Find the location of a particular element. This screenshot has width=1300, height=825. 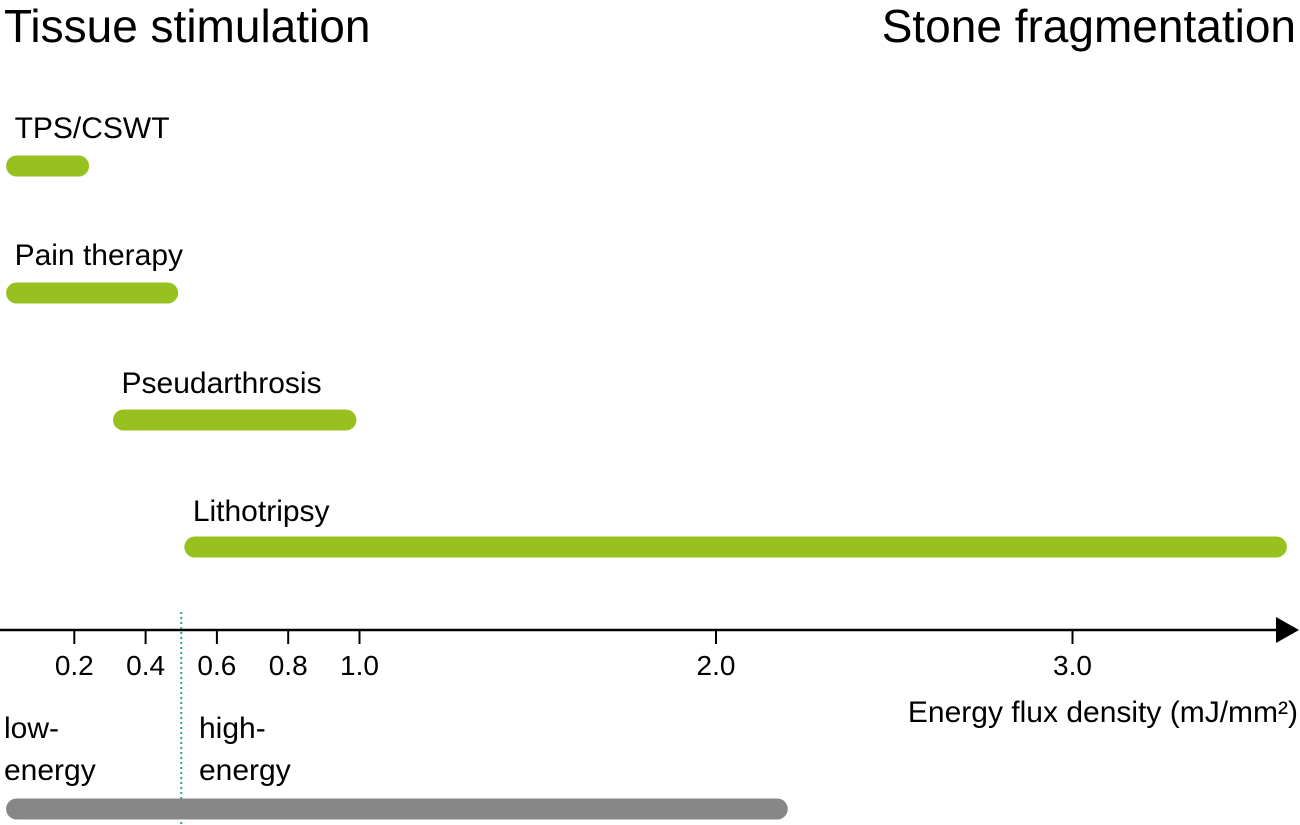

low-energy-label: low- energy is located at coordinates (50, 749).